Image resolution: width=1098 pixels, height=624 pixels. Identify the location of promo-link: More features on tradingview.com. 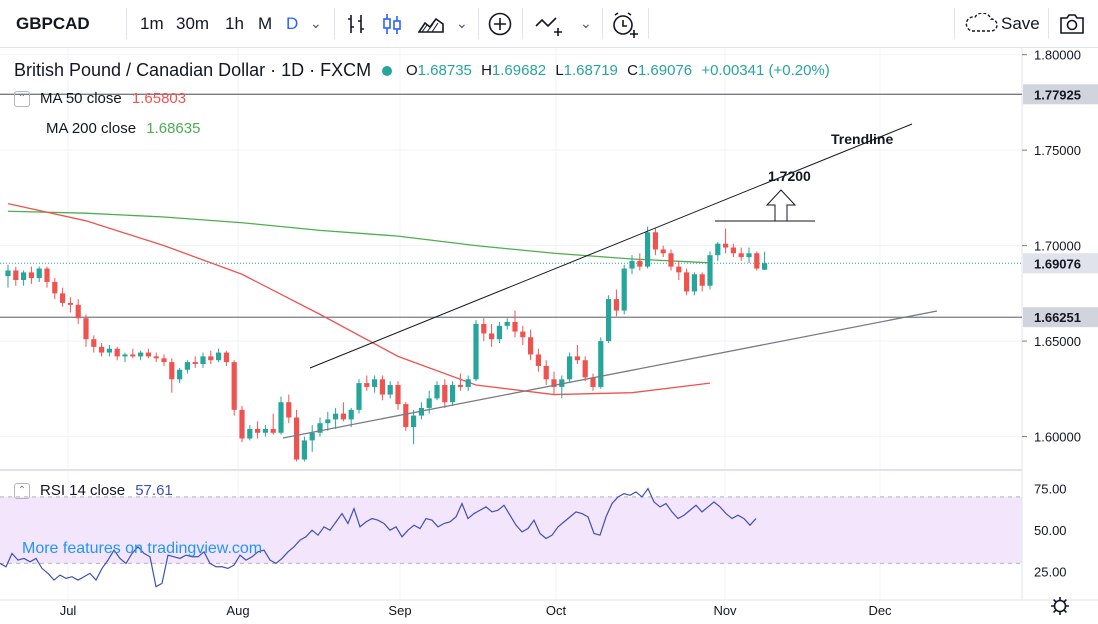
(142, 548).